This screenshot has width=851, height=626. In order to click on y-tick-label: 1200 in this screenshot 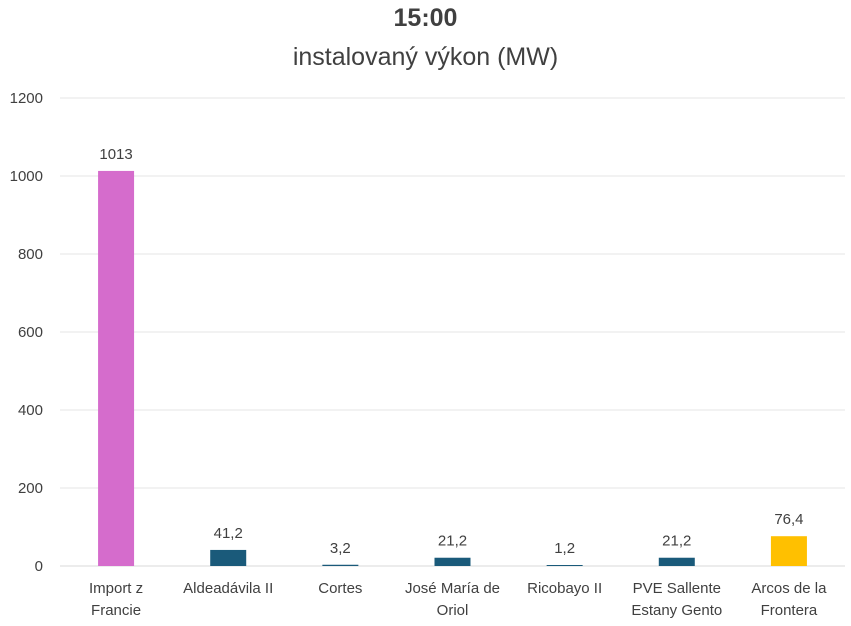, I will do `click(26, 98)`.